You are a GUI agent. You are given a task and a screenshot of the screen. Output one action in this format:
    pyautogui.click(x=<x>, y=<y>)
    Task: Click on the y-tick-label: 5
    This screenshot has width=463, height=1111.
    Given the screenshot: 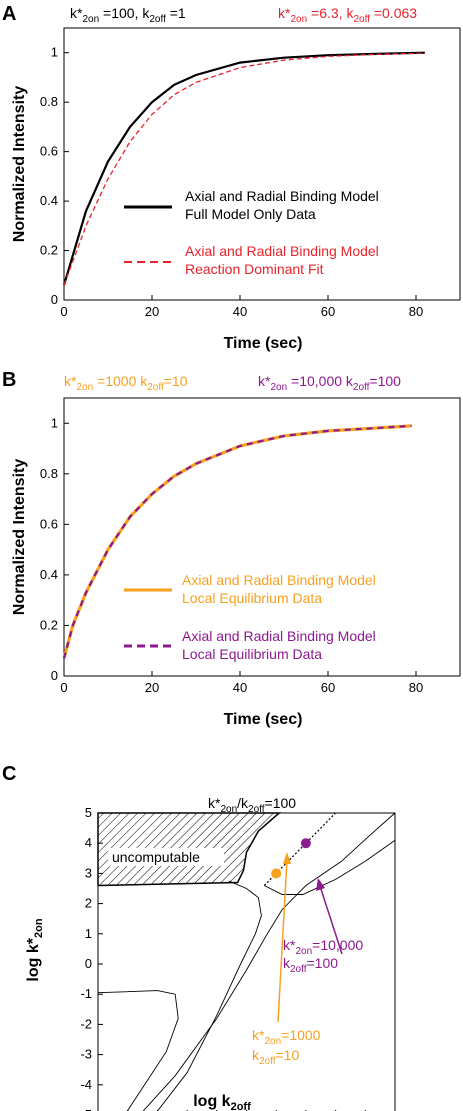 What is the action you would take?
    pyautogui.click(x=88, y=812)
    